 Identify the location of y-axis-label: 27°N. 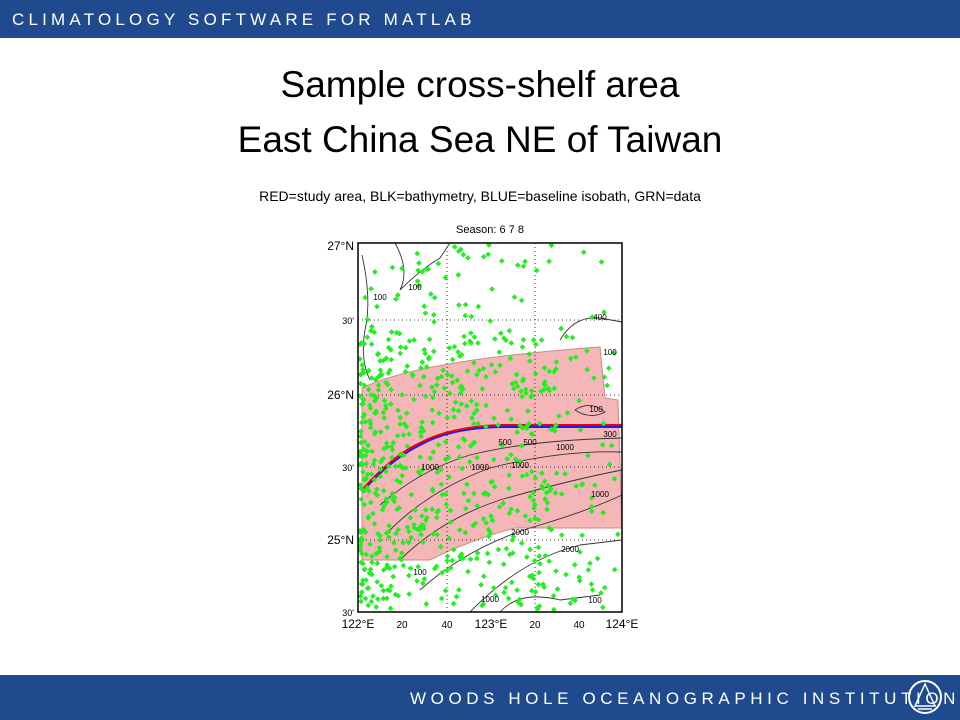
(340, 246).